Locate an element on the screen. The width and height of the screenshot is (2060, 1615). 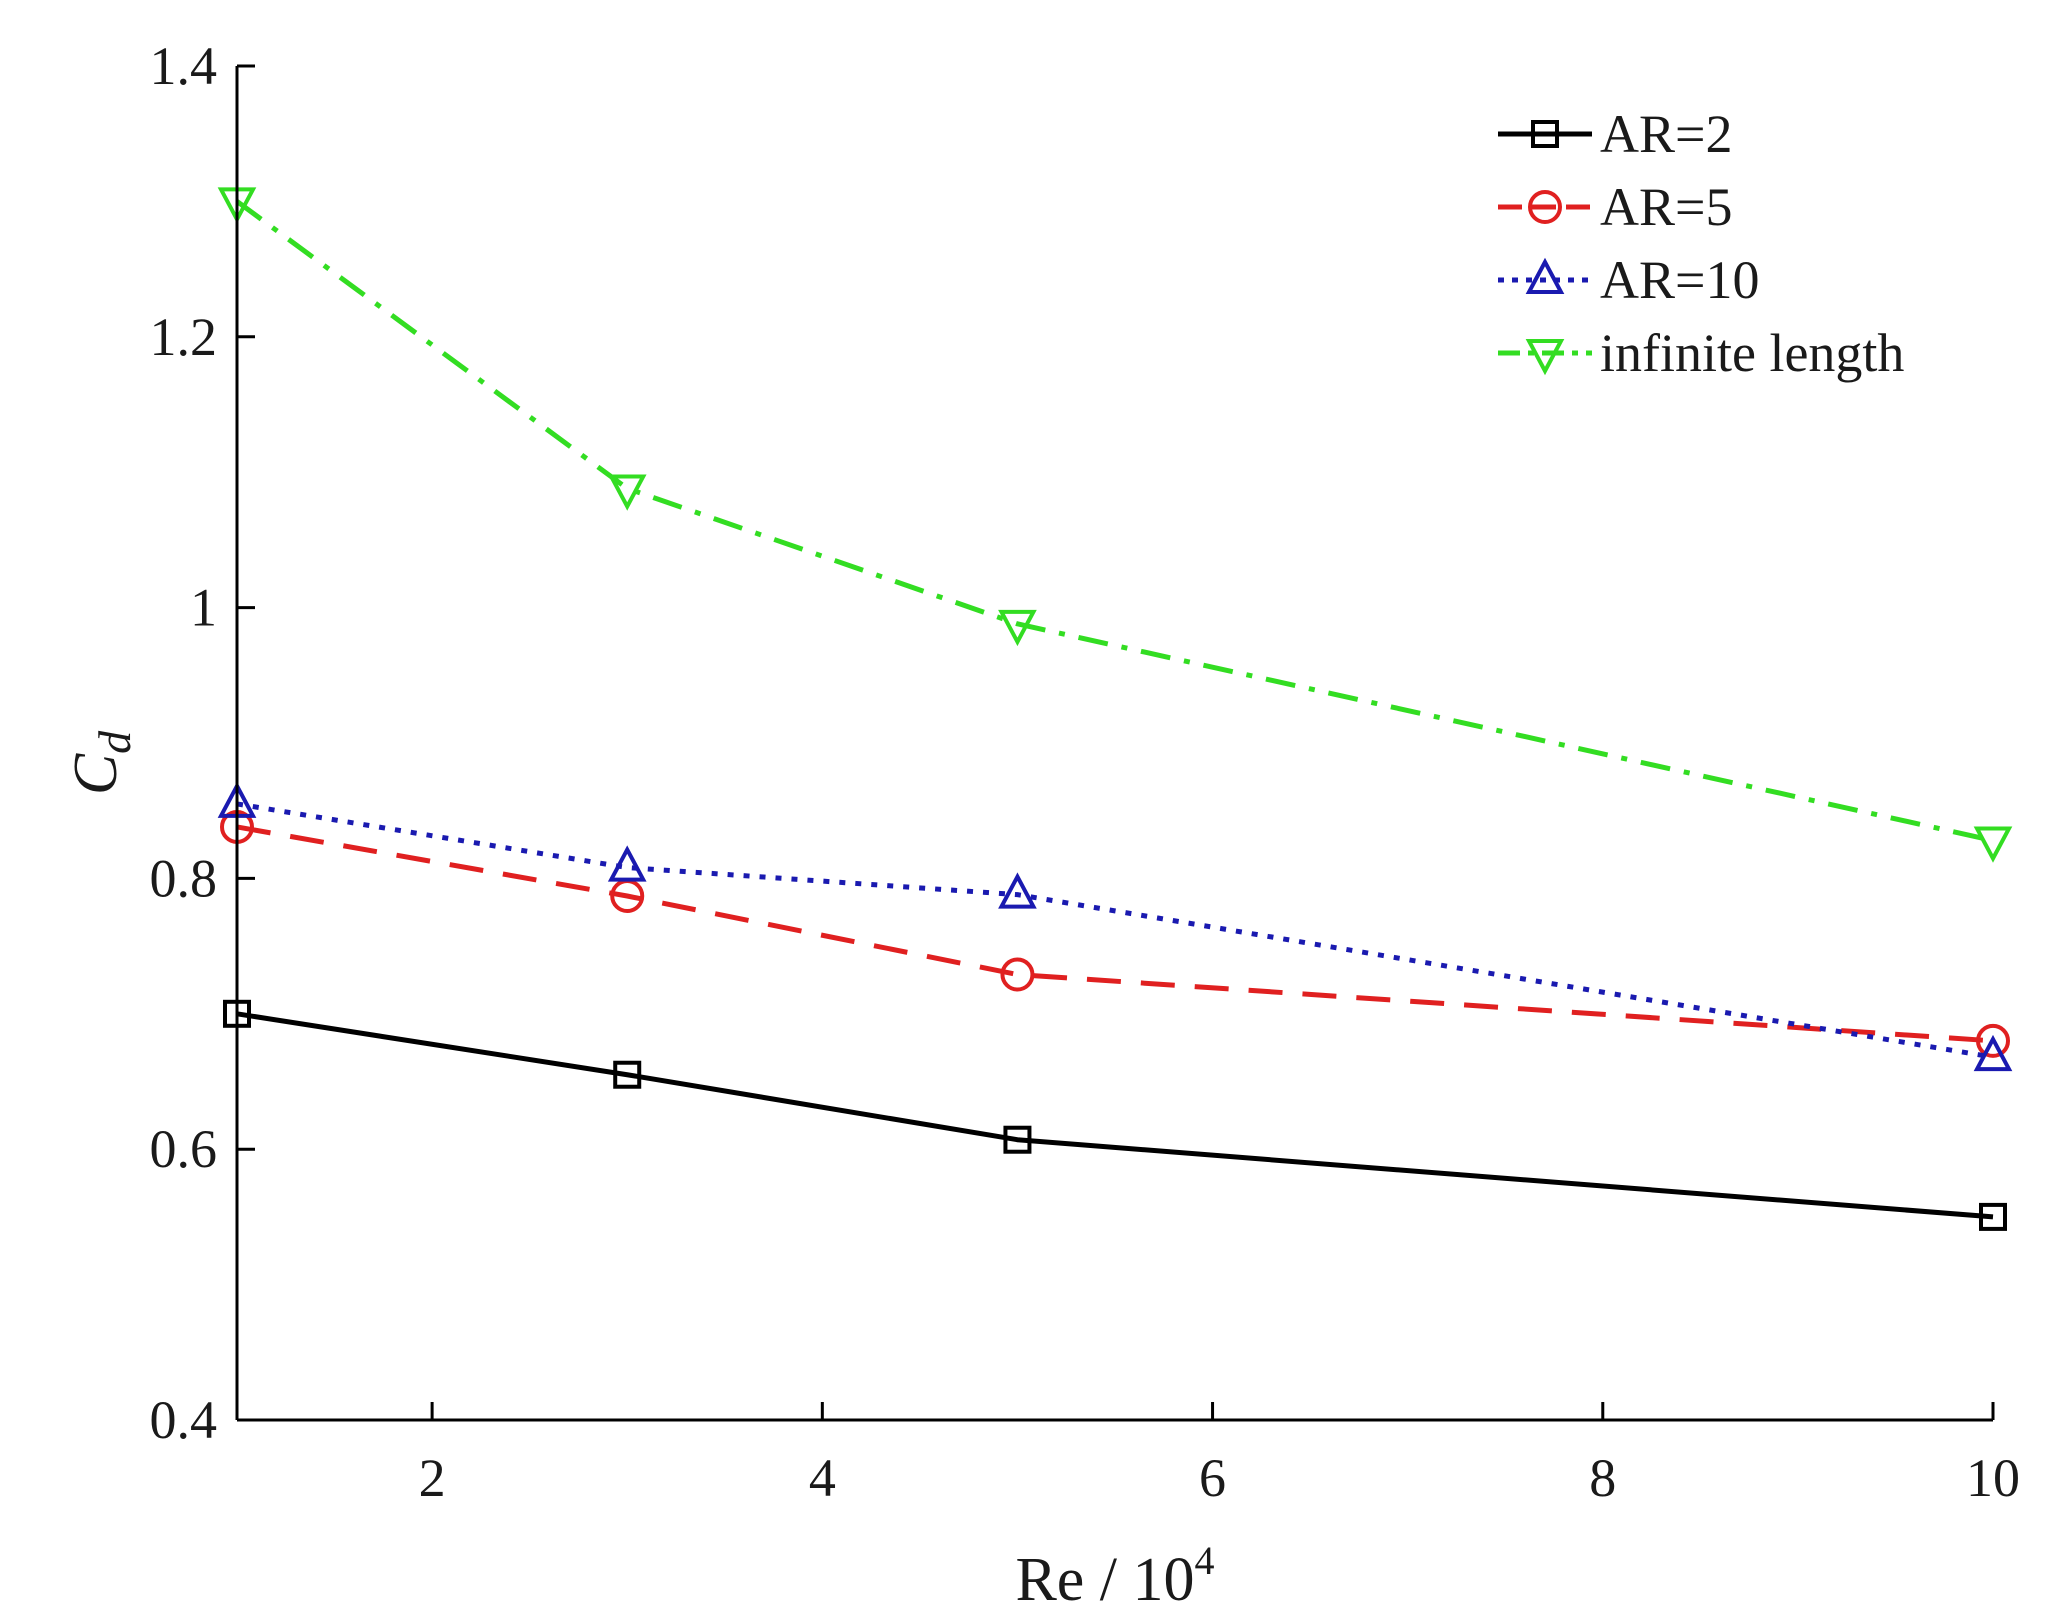
y-axis-title-main: C is located at coordinates (96, 774).